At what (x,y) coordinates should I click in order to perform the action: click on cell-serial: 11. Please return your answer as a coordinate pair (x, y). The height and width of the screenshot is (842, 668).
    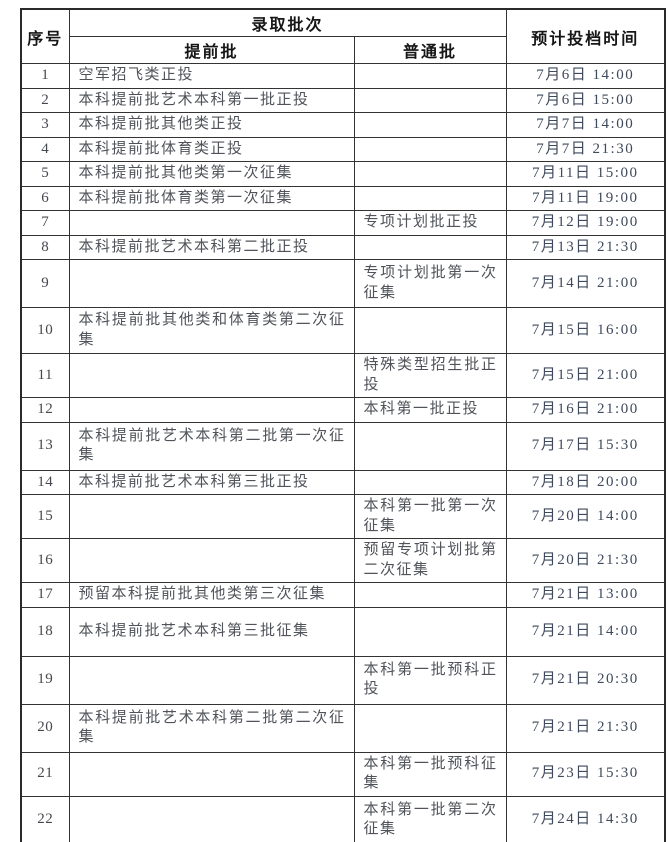
    Looking at the image, I should click on (45, 375).